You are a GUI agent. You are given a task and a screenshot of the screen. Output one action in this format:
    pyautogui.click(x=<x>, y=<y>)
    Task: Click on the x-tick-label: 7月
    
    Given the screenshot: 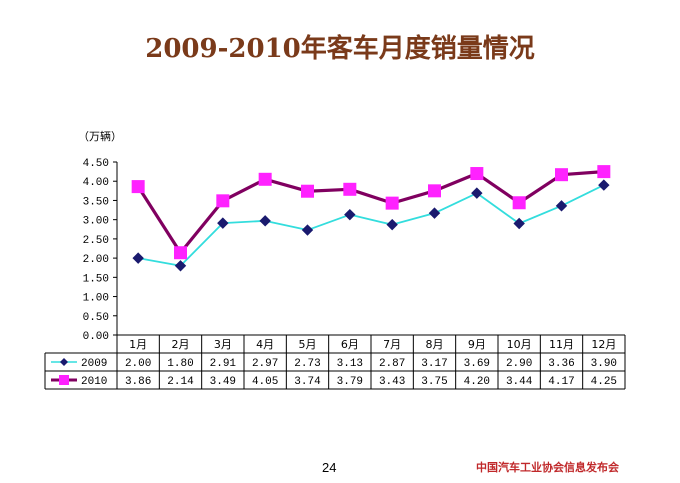 What is the action you would take?
    pyautogui.click(x=392, y=344)
    